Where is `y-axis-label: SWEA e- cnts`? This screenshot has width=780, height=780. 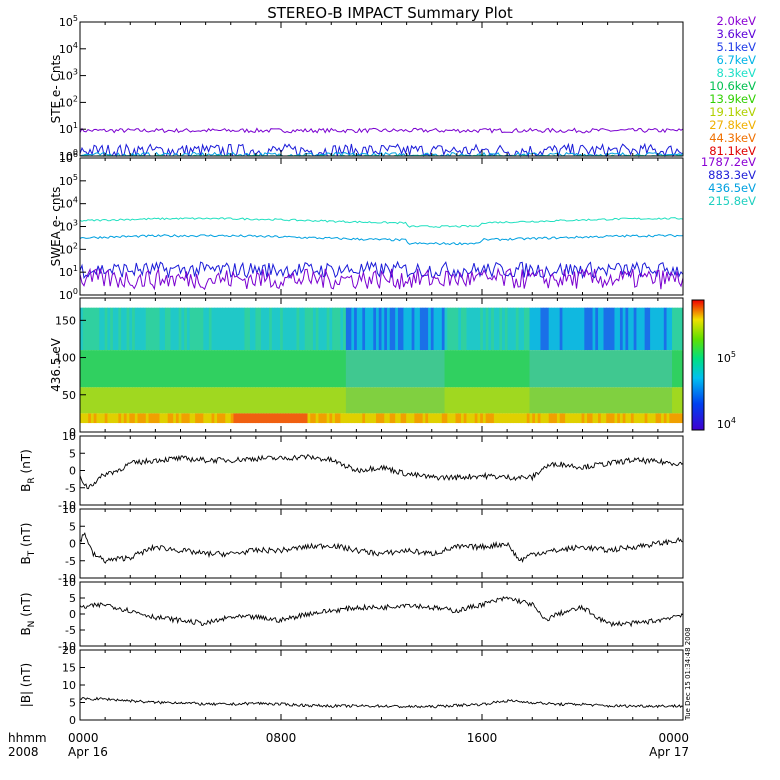
y-axis-label: SWEA e- cnts is located at coordinates (56, 227).